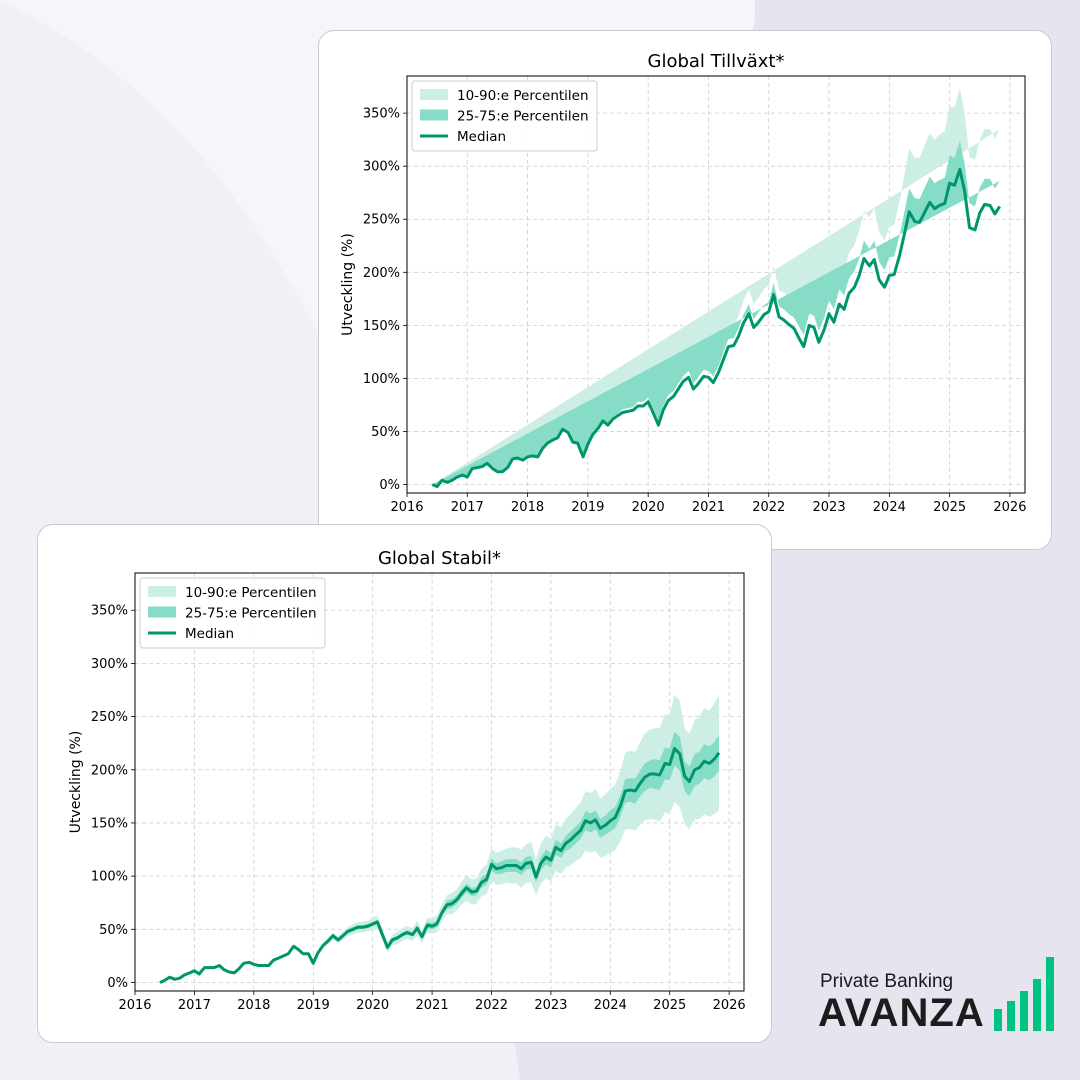 This screenshot has height=1080, width=1080. I want to click on band-25-75-percentile, so click(439, 857).